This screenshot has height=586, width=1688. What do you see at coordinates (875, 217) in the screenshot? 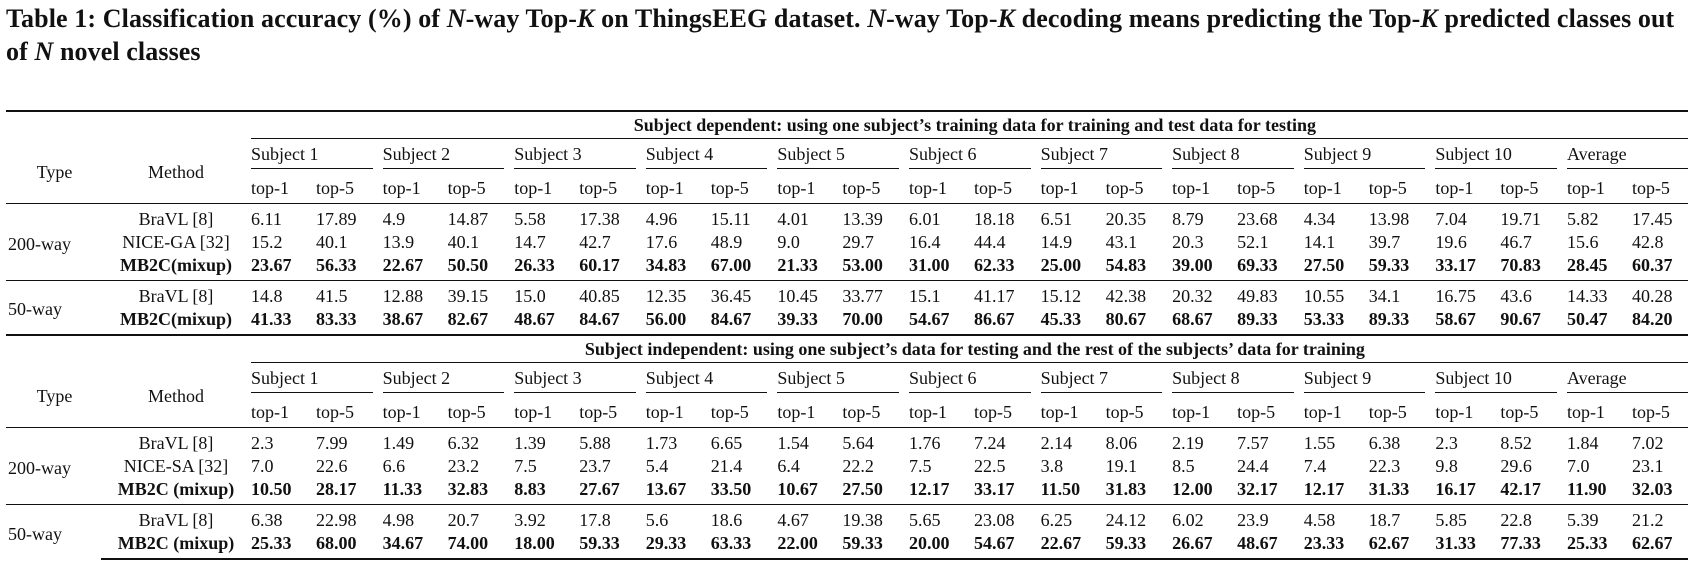
I see `value-cell: 13.39` at bounding box center [875, 217].